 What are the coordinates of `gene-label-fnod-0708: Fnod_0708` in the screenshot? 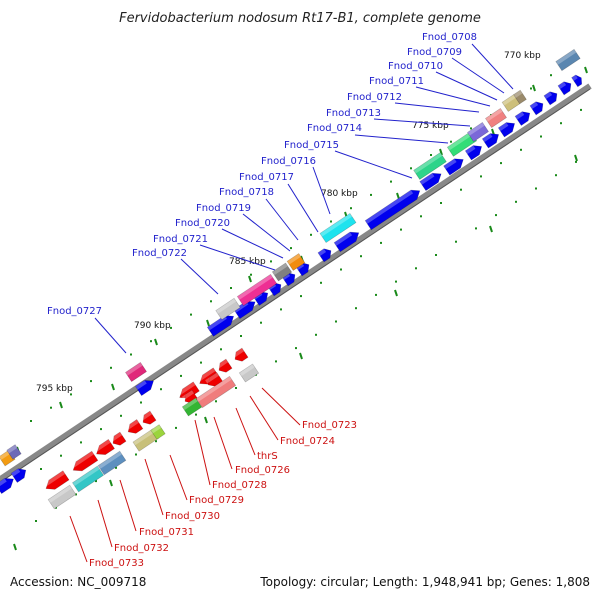 It's located at (449, 37).